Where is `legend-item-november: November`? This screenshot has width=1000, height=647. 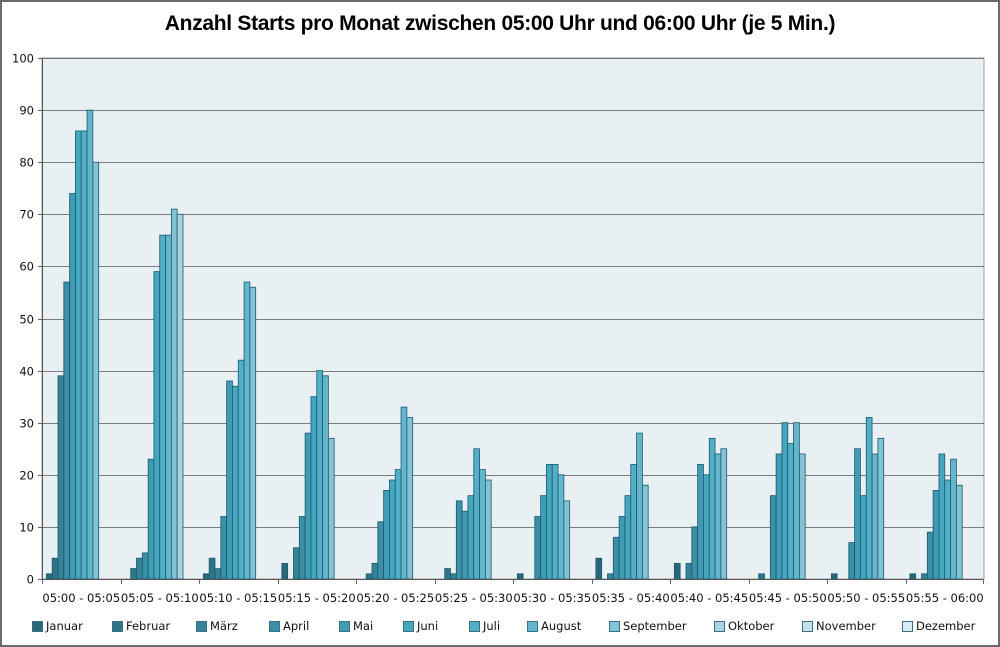
legend-item-november: November is located at coordinates (839, 626).